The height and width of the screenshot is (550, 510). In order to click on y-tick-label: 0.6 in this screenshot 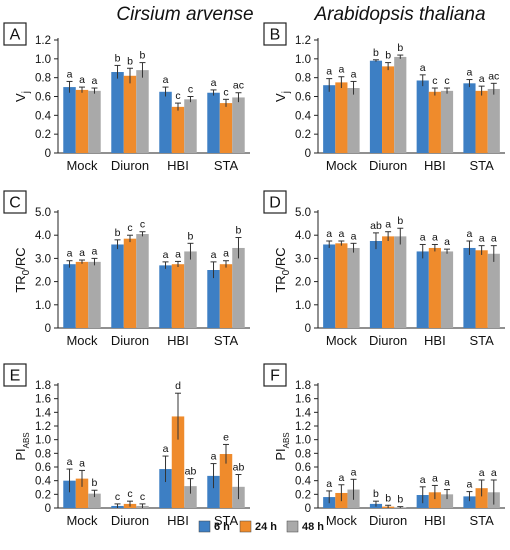, I will do `click(303, 468)`.